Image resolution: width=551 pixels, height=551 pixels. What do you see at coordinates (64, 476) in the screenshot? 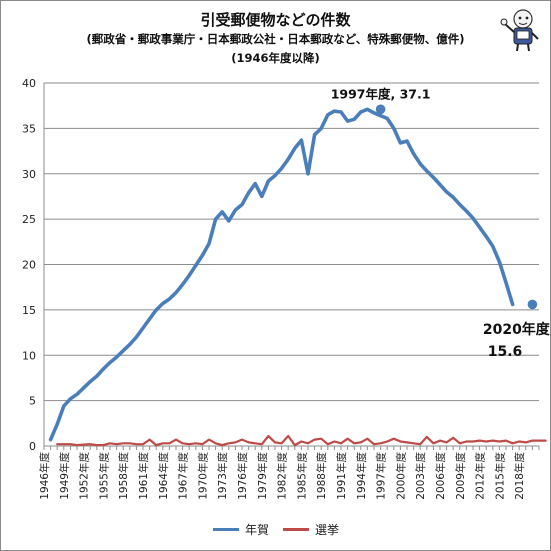
I see `x-tick-label: 1949年度` at bounding box center [64, 476].